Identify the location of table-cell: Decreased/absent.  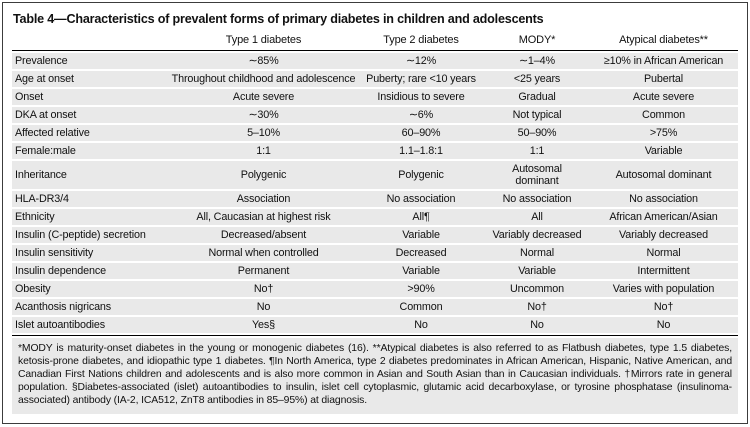
(263, 234).